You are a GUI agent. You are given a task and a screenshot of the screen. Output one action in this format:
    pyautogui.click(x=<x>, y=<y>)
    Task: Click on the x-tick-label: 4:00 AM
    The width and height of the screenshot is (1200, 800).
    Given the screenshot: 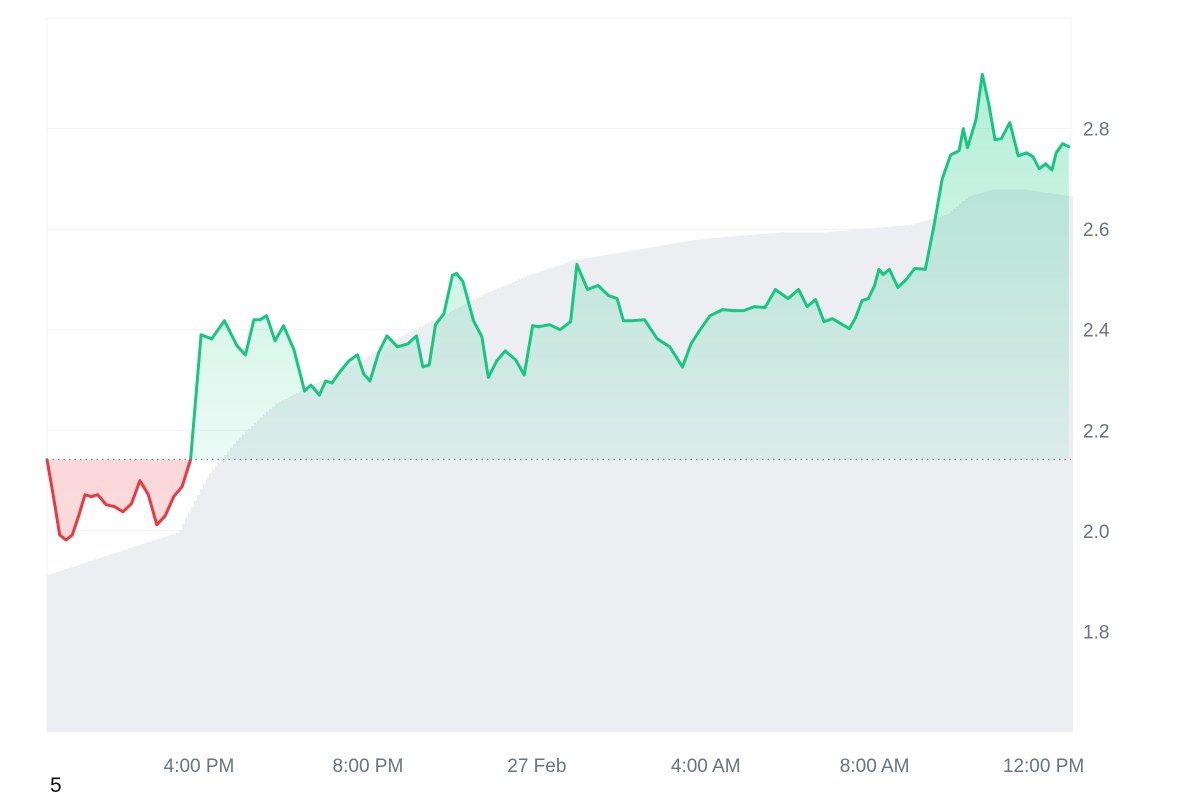 What is the action you would take?
    pyautogui.click(x=706, y=766)
    